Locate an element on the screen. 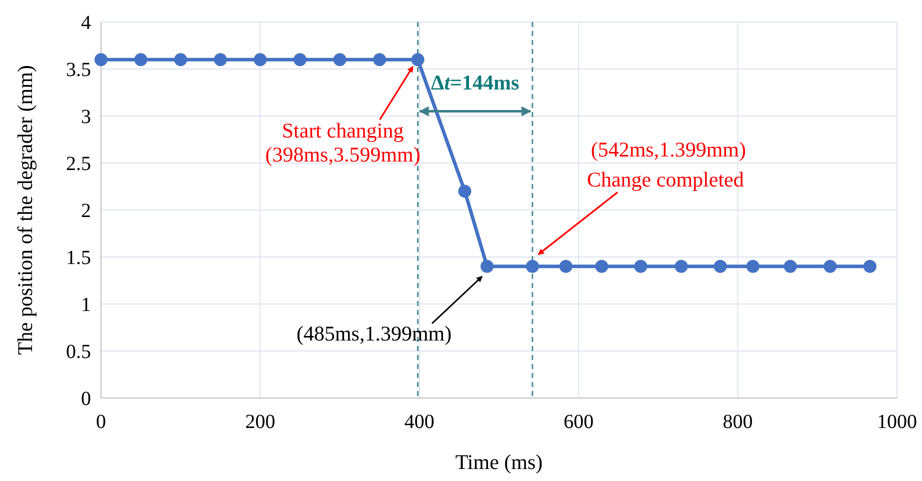 This screenshot has width=922, height=481. y-tick-label: 4 is located at coordinates (86, 23).